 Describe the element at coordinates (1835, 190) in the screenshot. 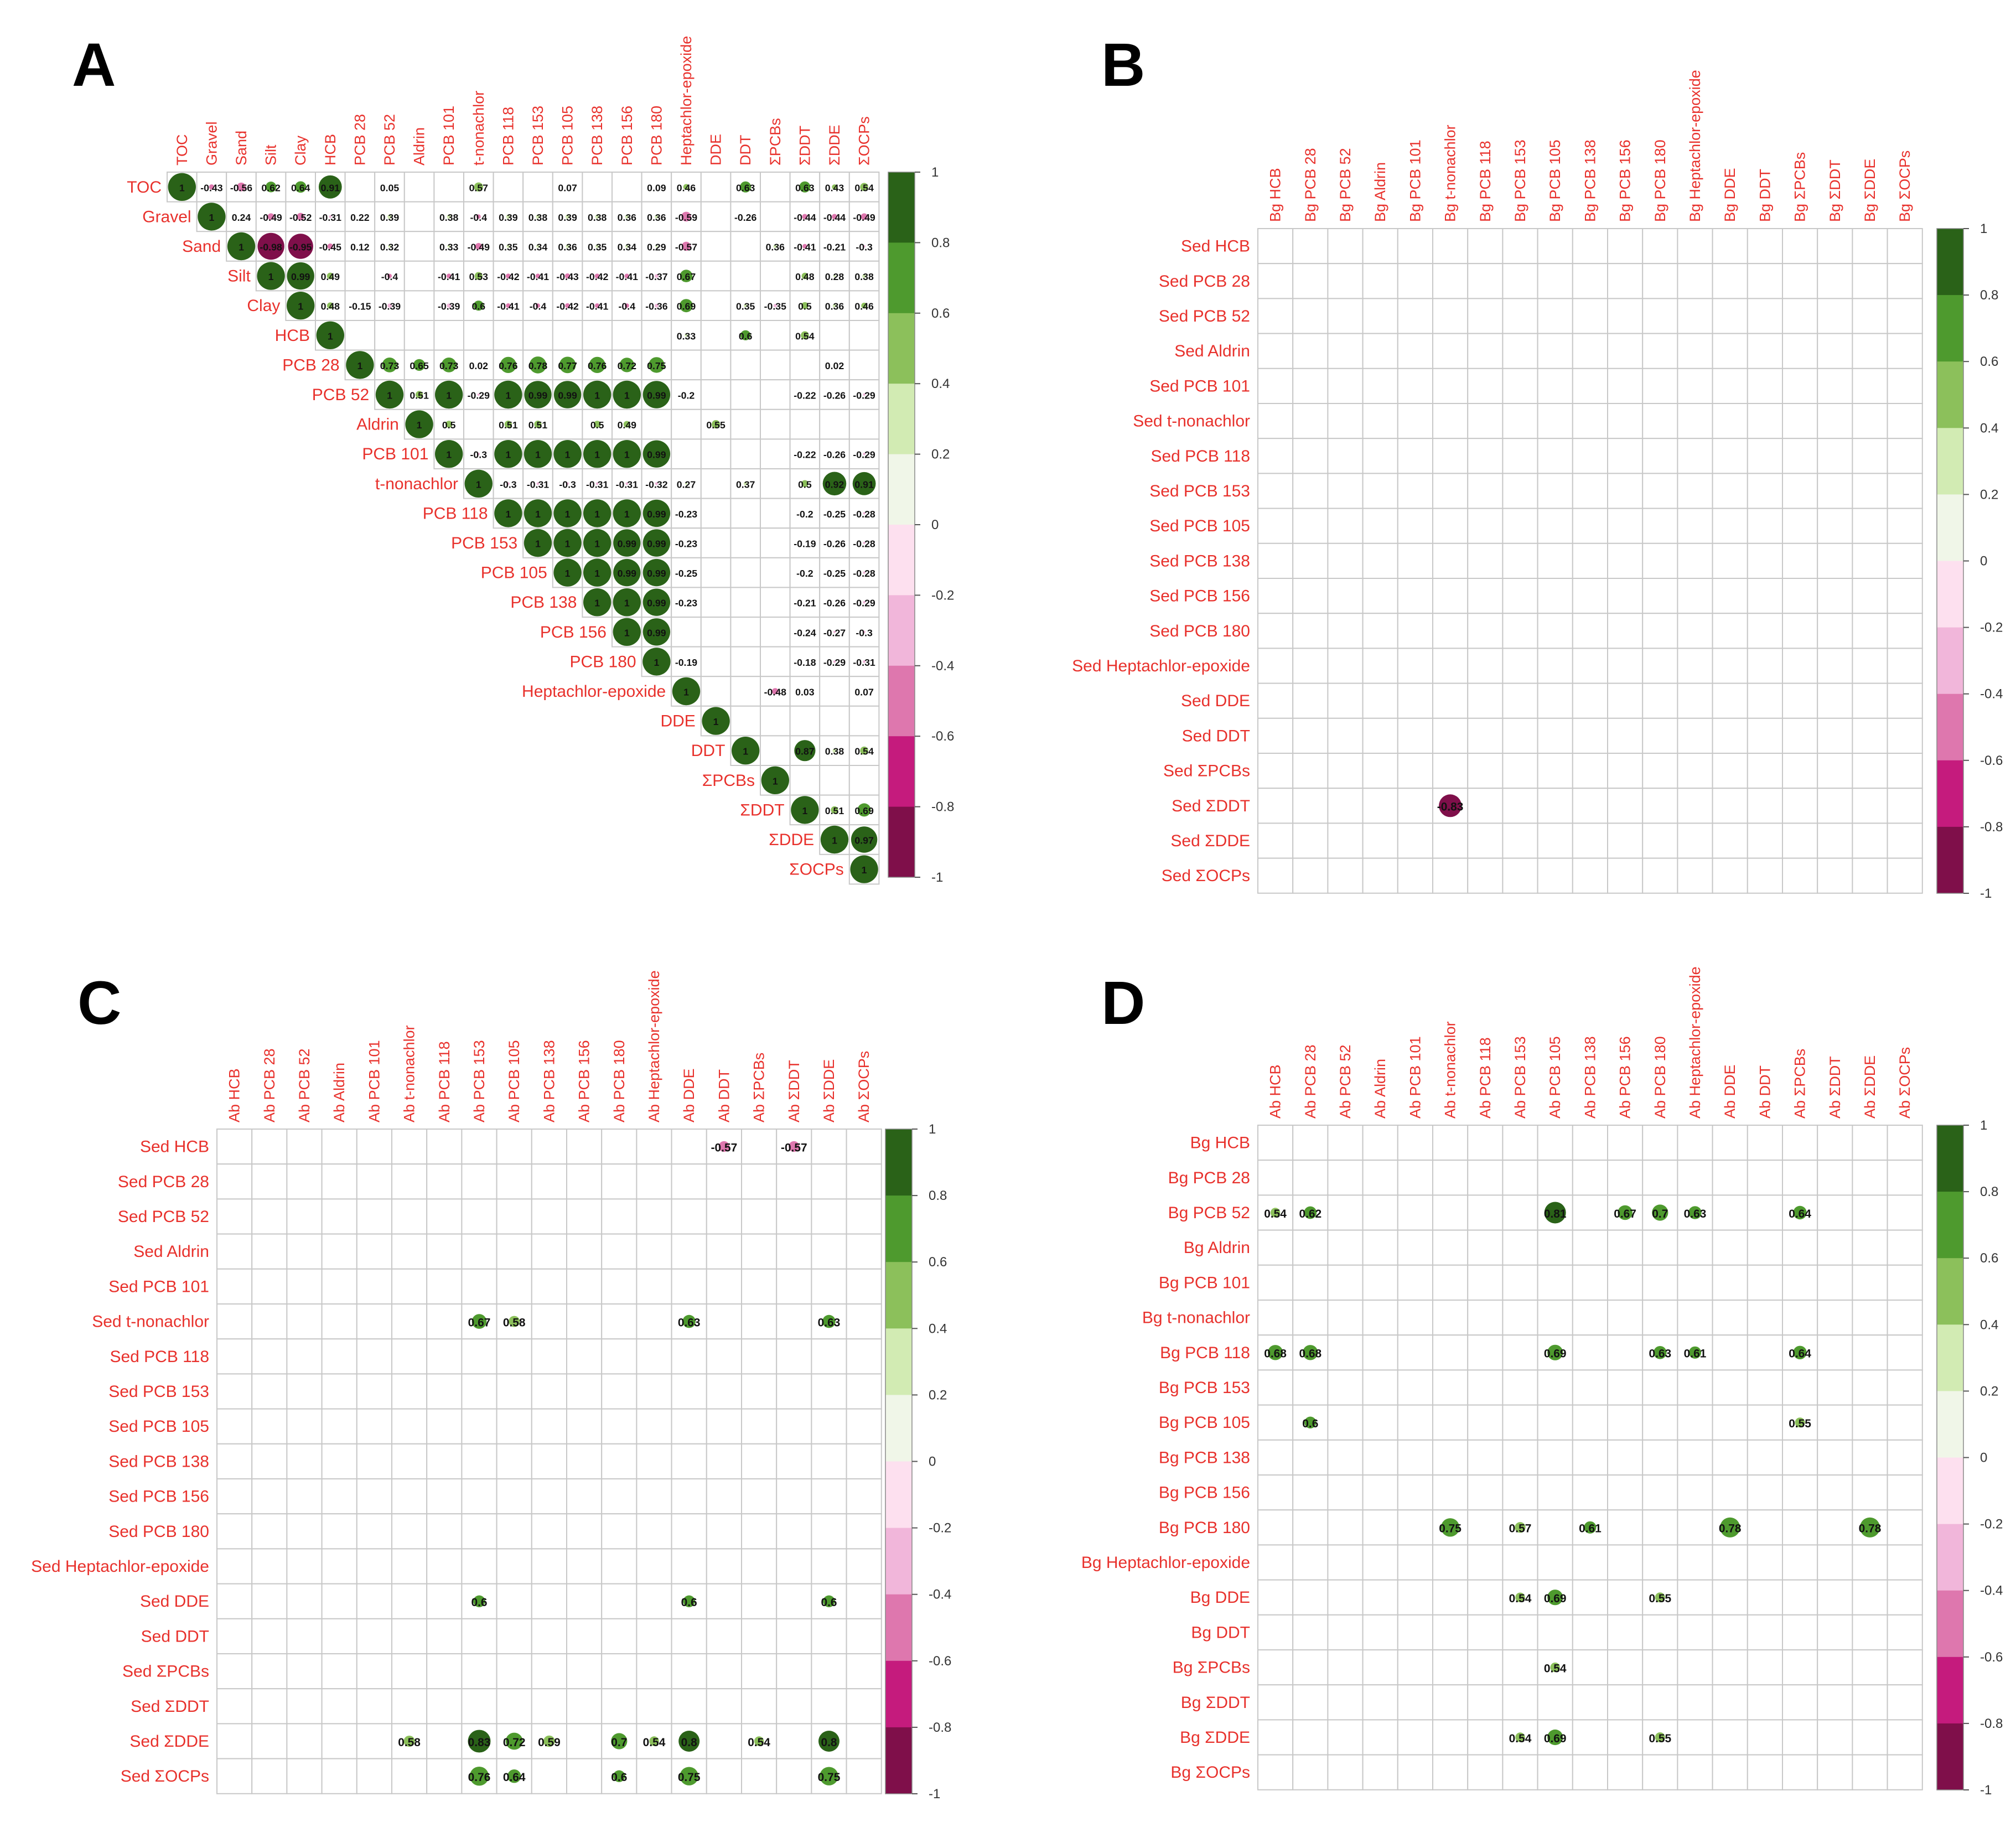

I see `panel-b-column-label: Bg ΣDDT` at that location.